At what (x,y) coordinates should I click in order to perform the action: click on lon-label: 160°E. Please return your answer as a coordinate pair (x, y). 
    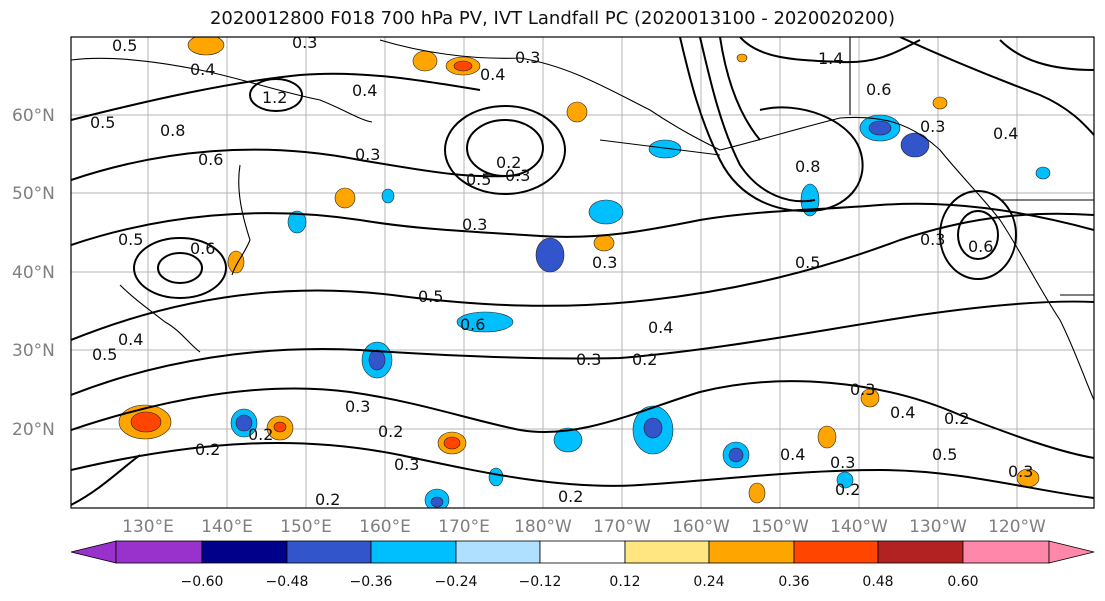
    Looking at the image, I should click on (385, 527).